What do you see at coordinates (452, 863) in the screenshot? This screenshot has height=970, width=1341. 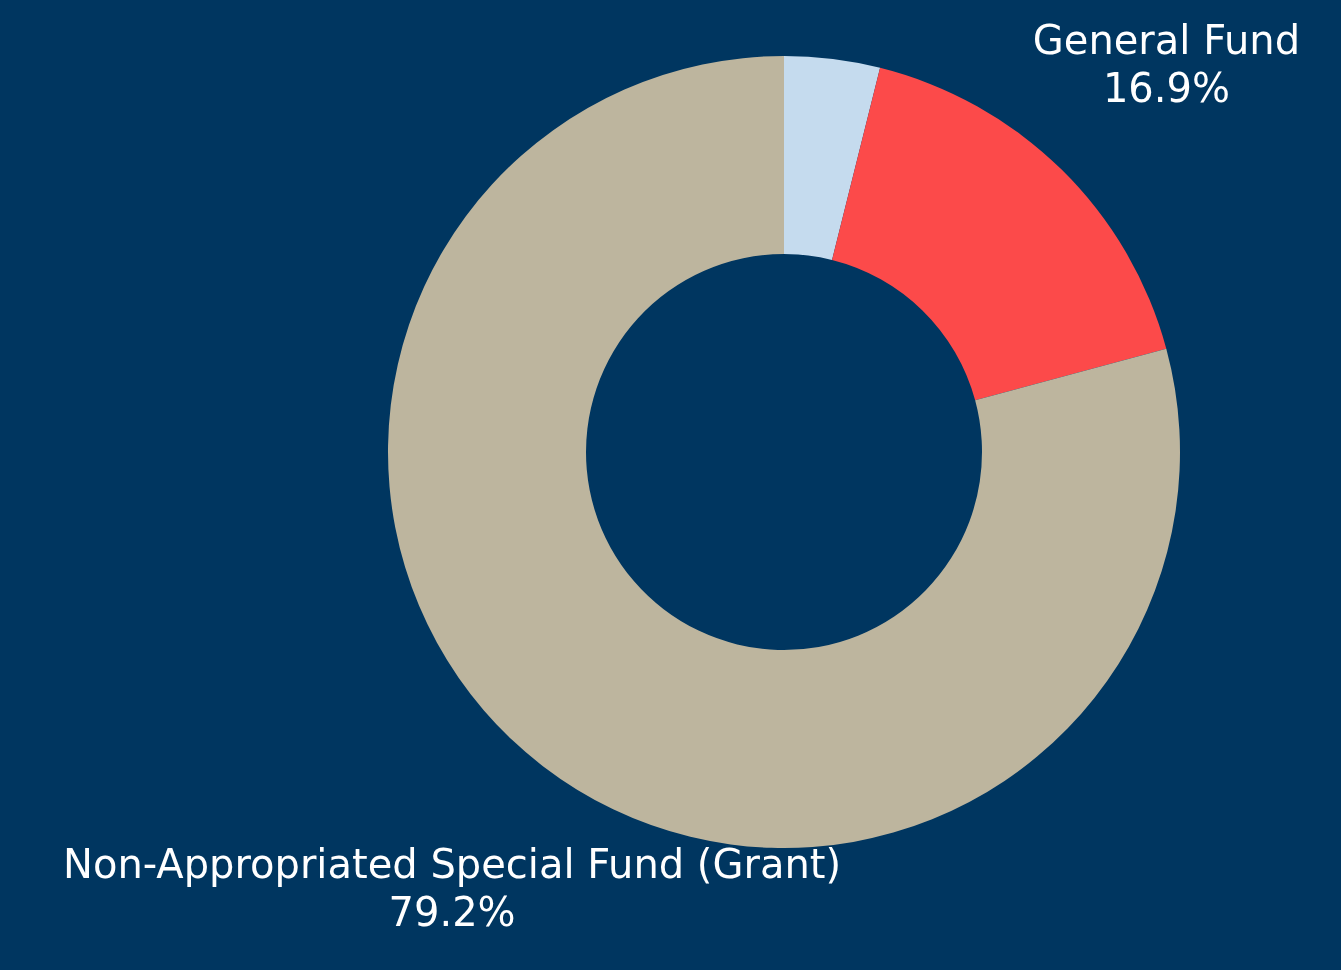 I see `slice-label: Non-Appropriated Special Fund (Grant)` at bounding box center [452, 863].